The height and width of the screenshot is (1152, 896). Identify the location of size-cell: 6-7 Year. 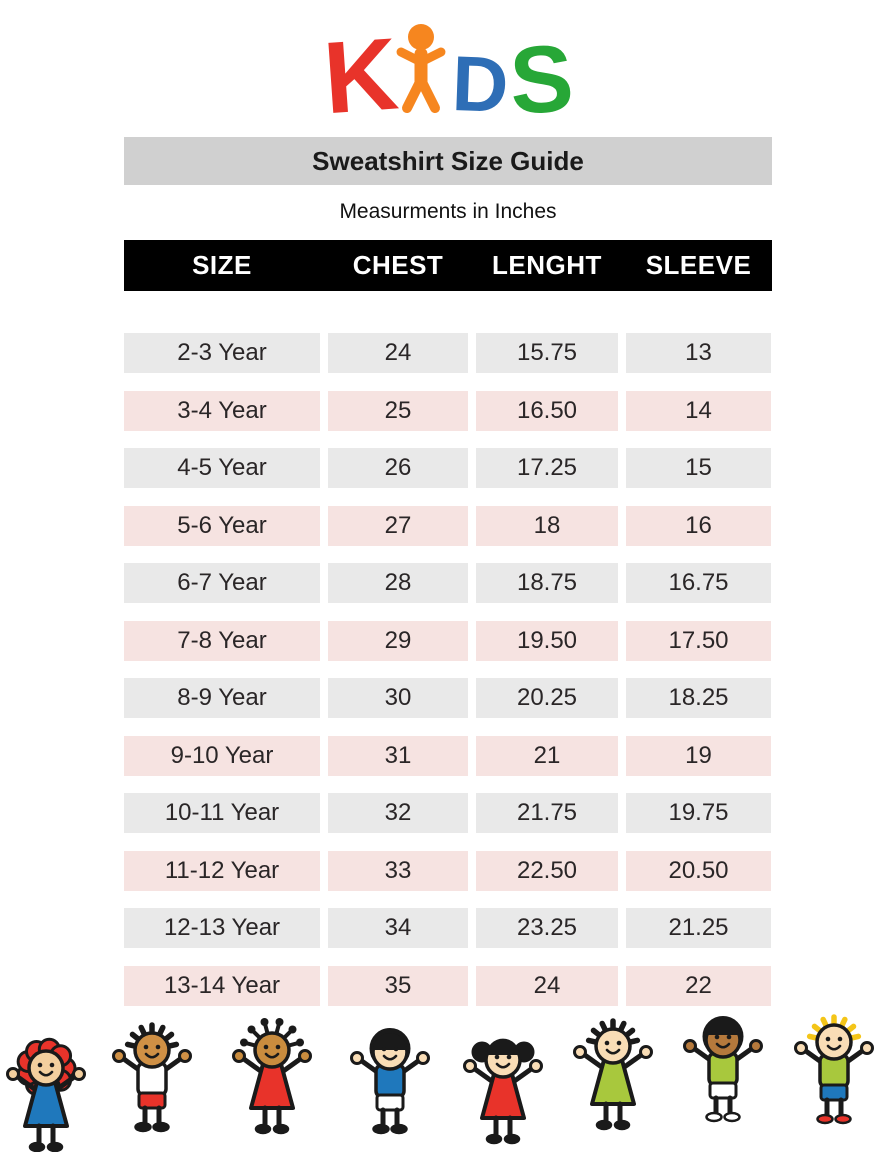
(222, 583).